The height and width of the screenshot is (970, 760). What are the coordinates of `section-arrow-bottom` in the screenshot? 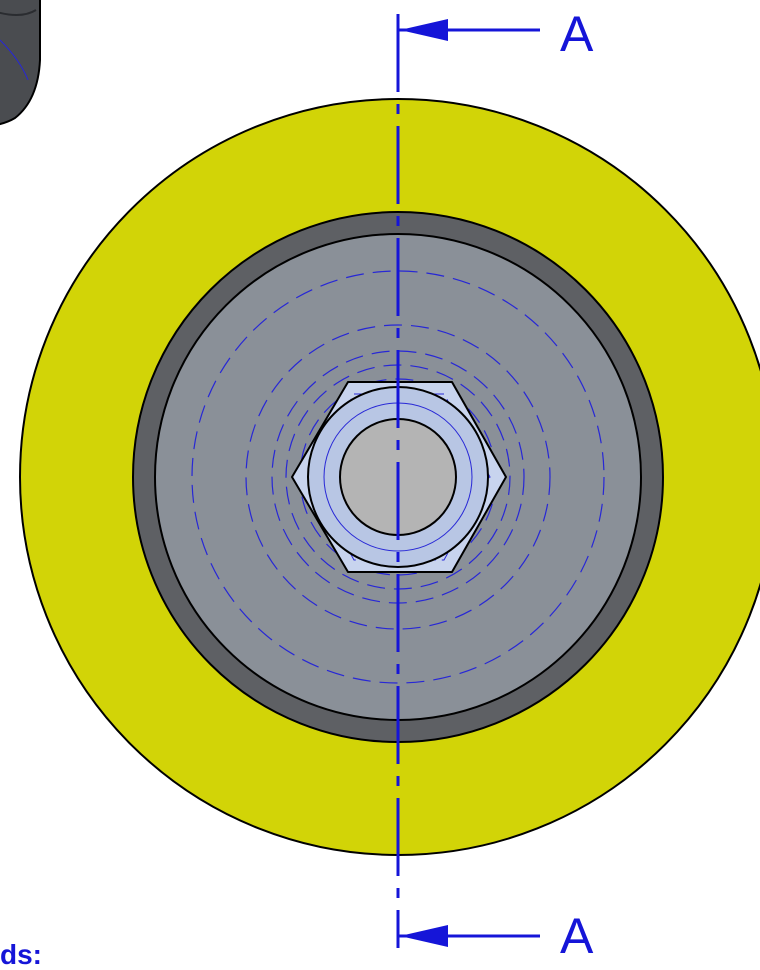 It's located at (469, 936).